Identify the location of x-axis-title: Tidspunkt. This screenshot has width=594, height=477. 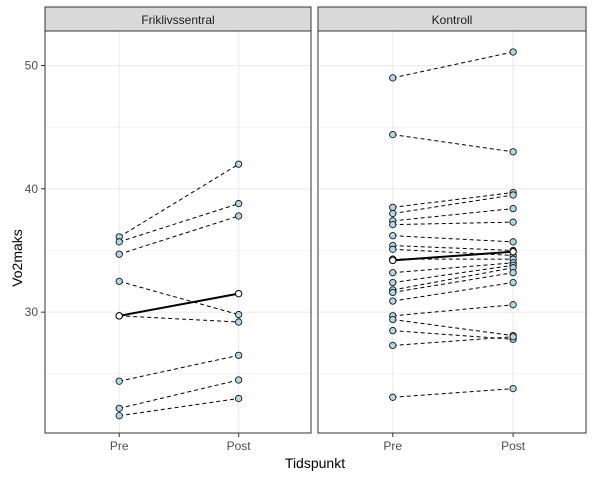
(315, 463).